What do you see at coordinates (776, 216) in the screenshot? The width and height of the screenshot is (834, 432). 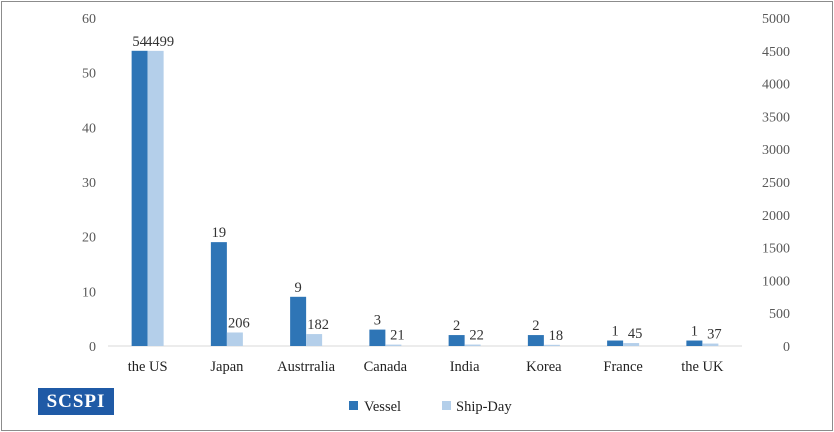 I see `y-right-tick-label: 2000` at bounding box center [776, 216].